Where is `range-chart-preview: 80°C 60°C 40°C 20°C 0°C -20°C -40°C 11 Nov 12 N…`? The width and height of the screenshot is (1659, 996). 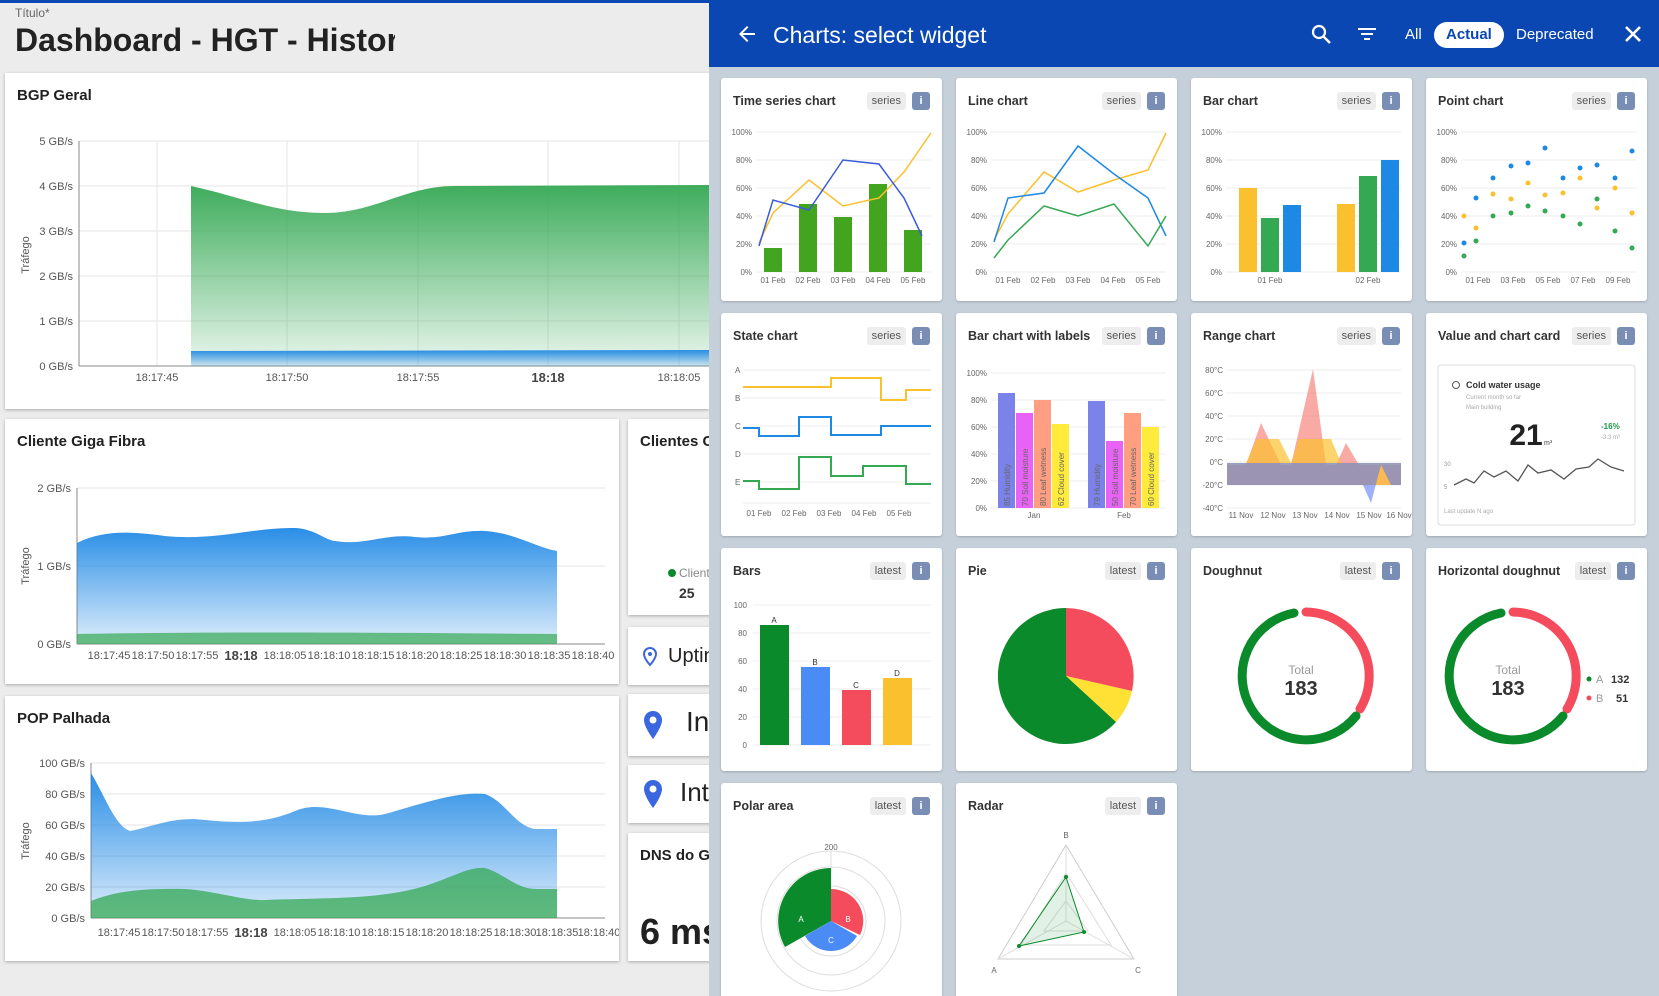 range-chart-preview: 80°C 60°C 40°C 20°C 0°C -20°C -40°C 11 Nov 12 N… is located at coordinates (1306, 443).